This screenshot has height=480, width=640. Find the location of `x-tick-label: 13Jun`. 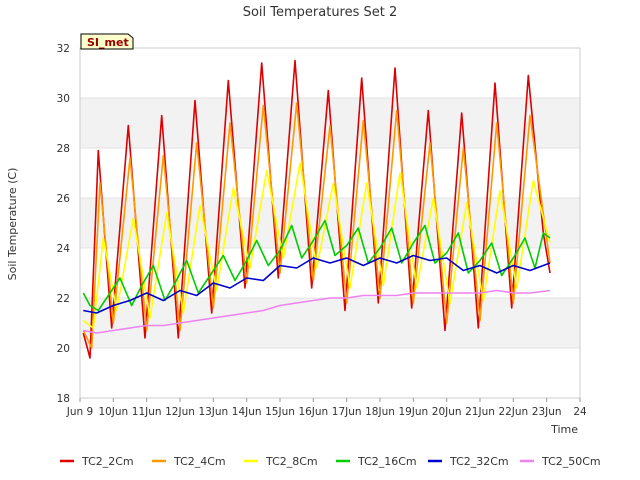

x-tick-label: 13Jun is located at coordinates (213, 412).